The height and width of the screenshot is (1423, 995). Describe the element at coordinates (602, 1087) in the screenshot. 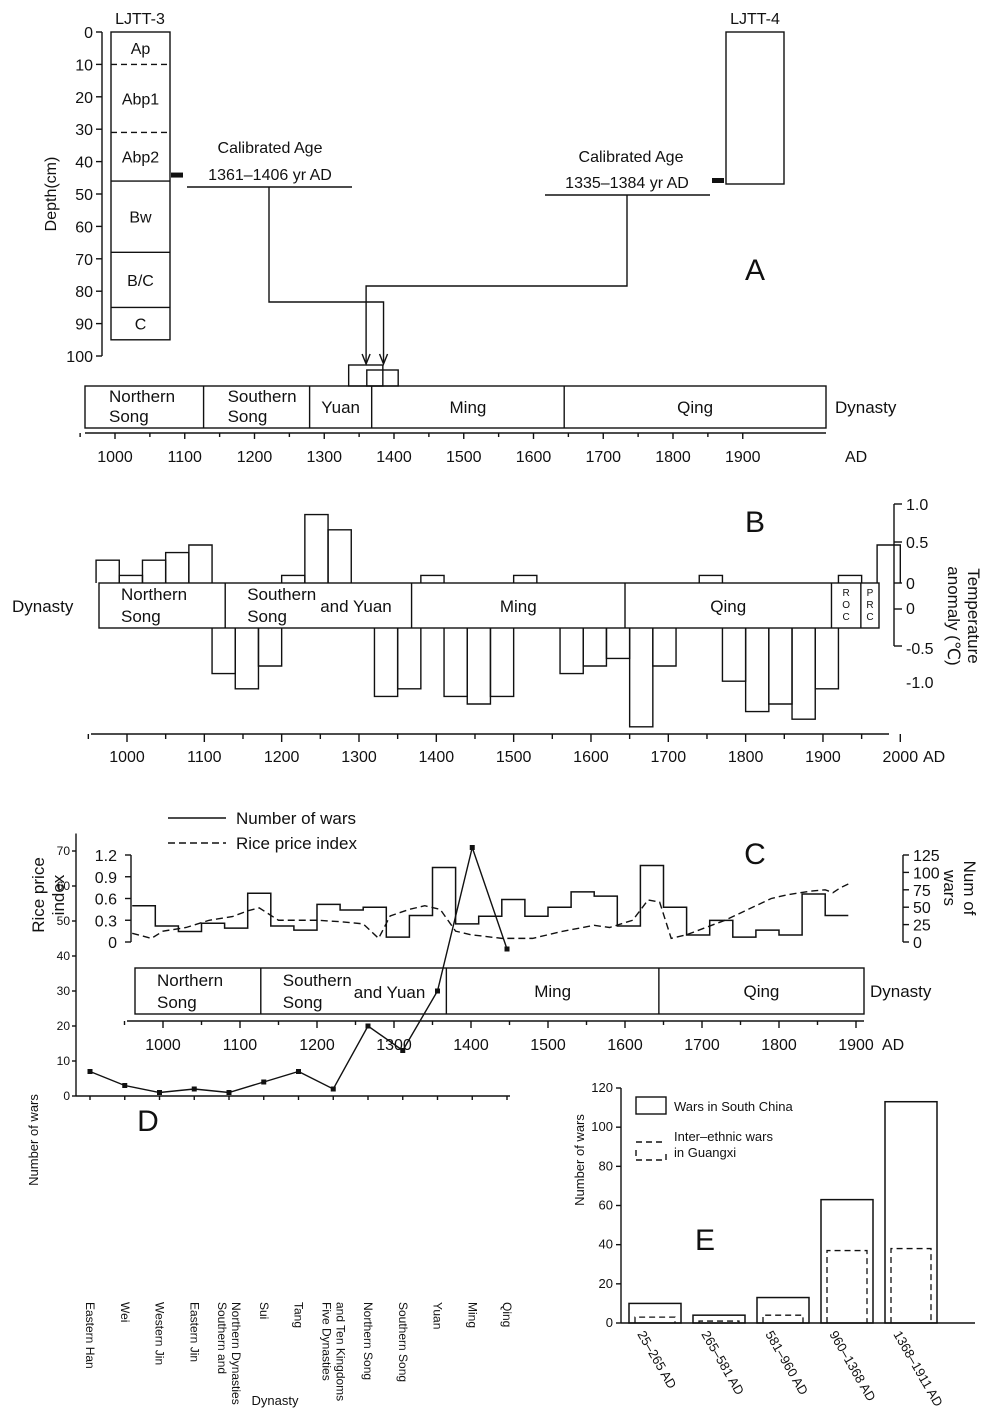

I see `y-tick-label-e: 120` at that location.